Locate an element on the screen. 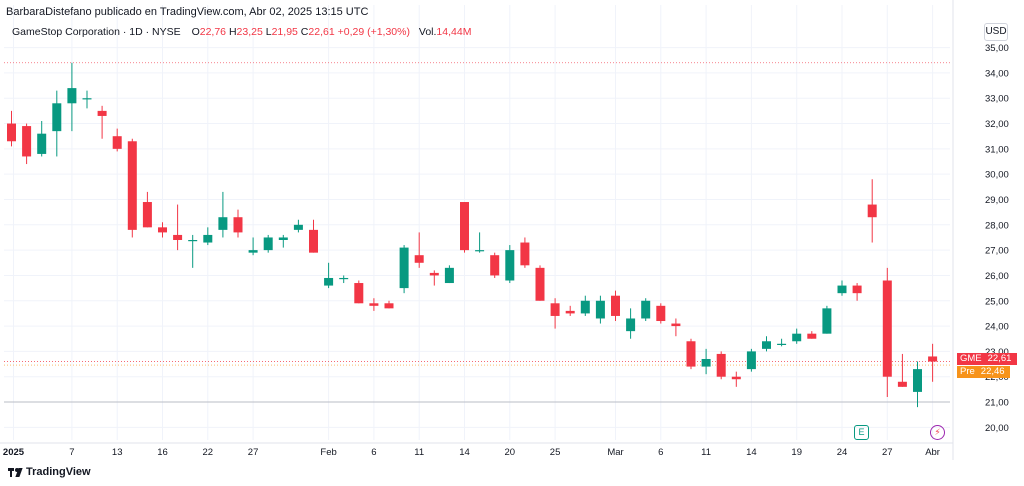  last-price-value: 22,61 is located at coordinates (1000, 359).